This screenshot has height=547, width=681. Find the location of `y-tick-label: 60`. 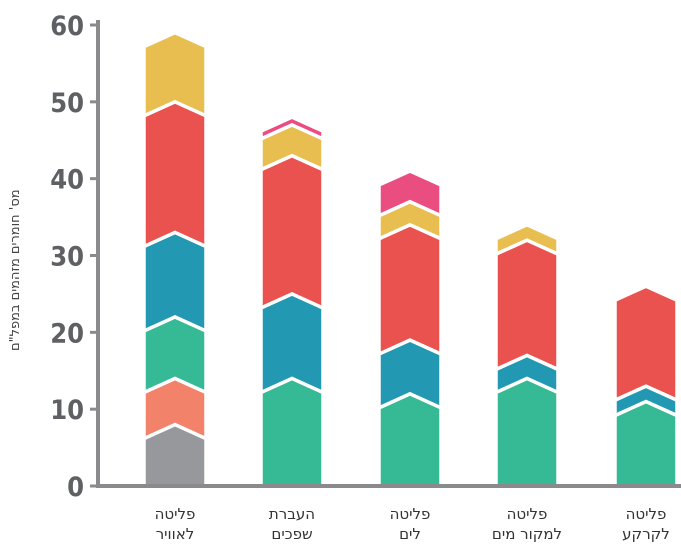

y-tick-label: 60 is located at coordinates (67, 26).